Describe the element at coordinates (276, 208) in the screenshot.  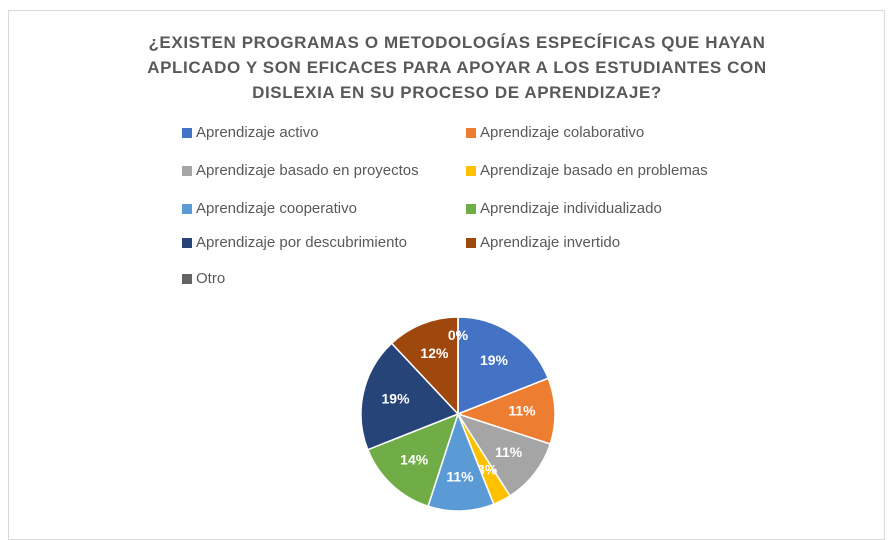
I see `legend-label: Aprendizaje cooperativo` at that location.